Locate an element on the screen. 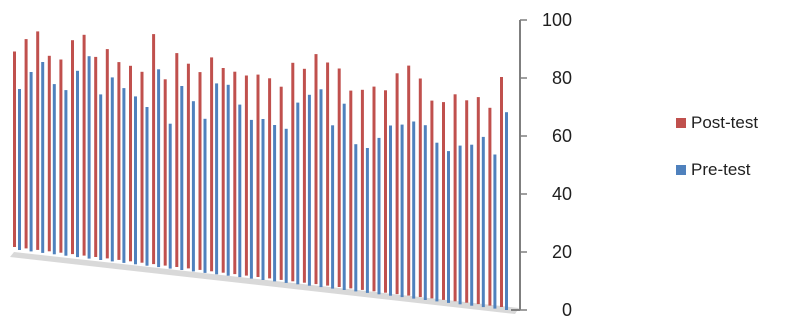 This screenshot has width=794, height=321. legend-label: Post-test is located at coordinates (724, 122).